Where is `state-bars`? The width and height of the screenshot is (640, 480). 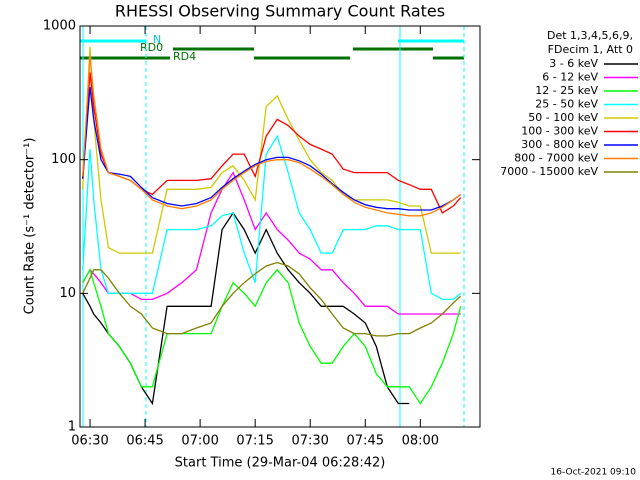
state-bars is located at coordinates (272, 49).